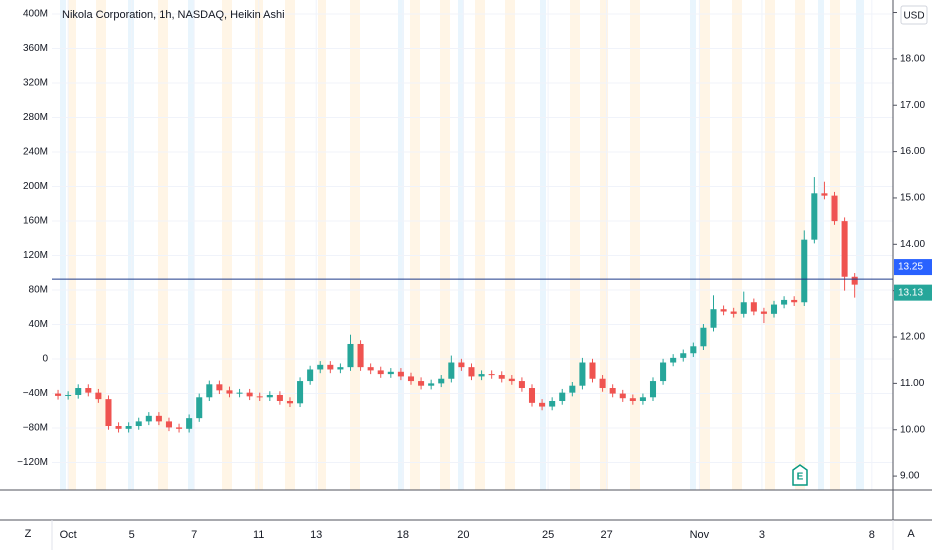 The image size is (932, 550). I want to click on y2-tick-label: 360M, so click(35, 48).